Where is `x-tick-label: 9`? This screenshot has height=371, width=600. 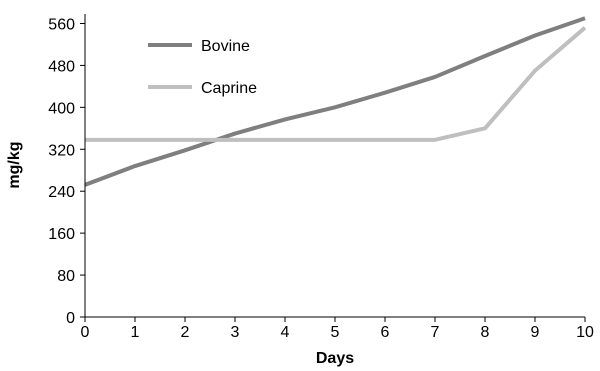
x-tick-label: 9 is located at coordinates (535, 332).